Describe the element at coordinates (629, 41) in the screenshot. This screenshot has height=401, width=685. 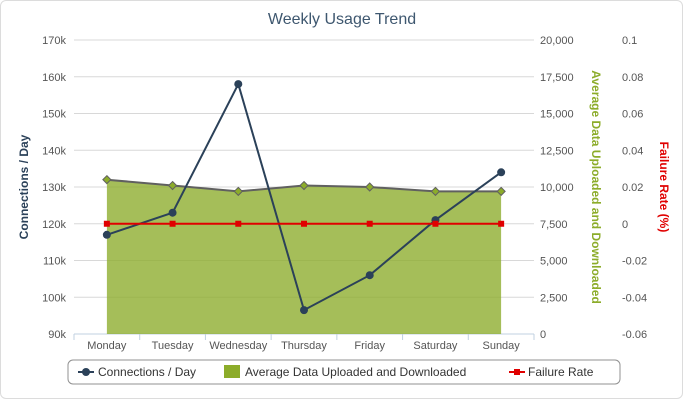
I see `y_right2-tick-label: 0.1` at that location.